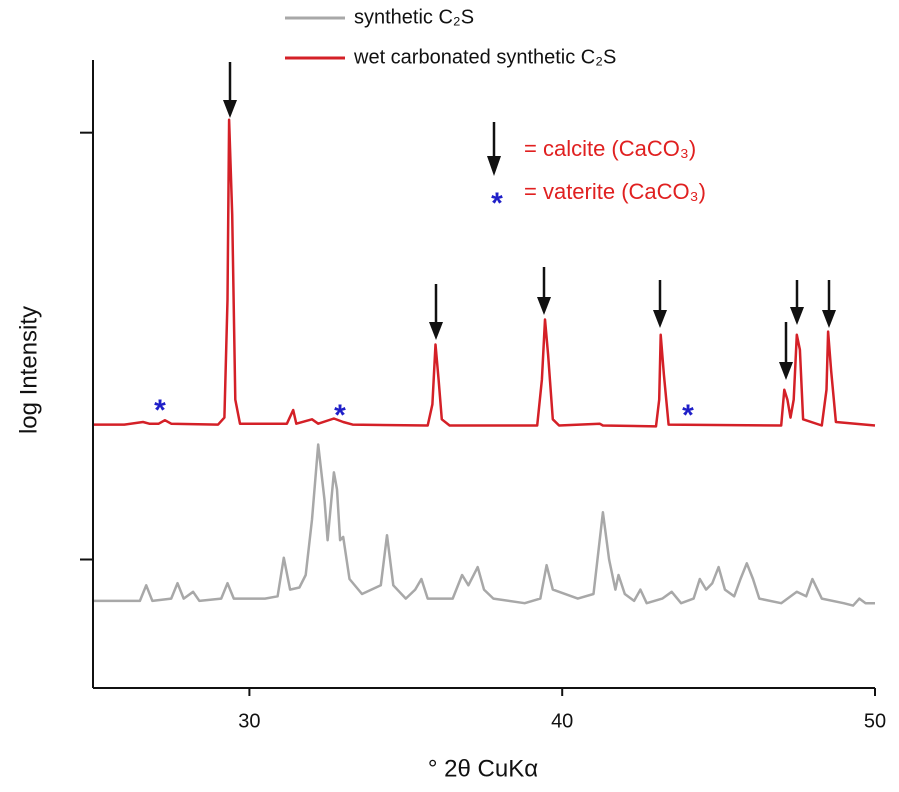  What do you see at coordinates (610, 148) in the screenshot?
I see `calcite-key: = calcite (CaCO₃)` at bounding box center [610, 148].